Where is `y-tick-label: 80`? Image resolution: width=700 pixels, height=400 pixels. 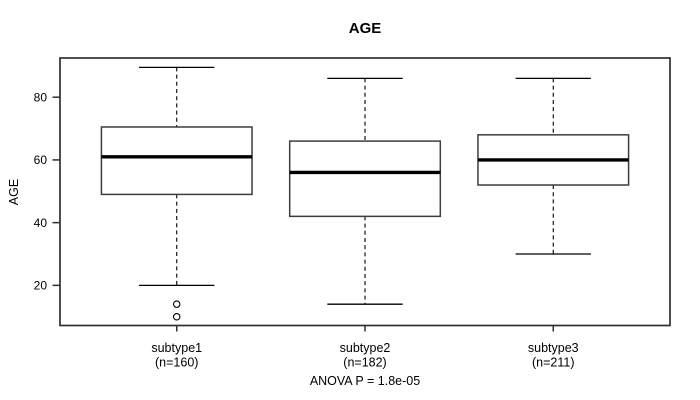 y-tick-label: 80 is located at coordinates (41, 97).